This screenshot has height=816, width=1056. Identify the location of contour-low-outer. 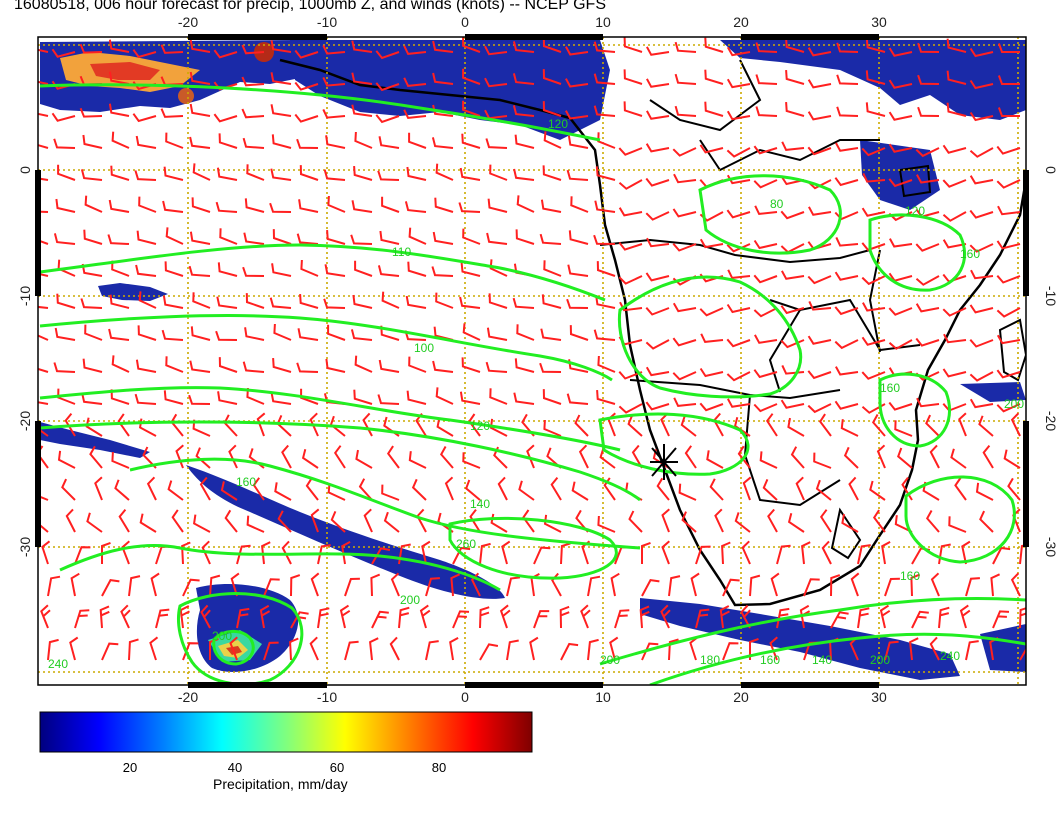
(240, 638).